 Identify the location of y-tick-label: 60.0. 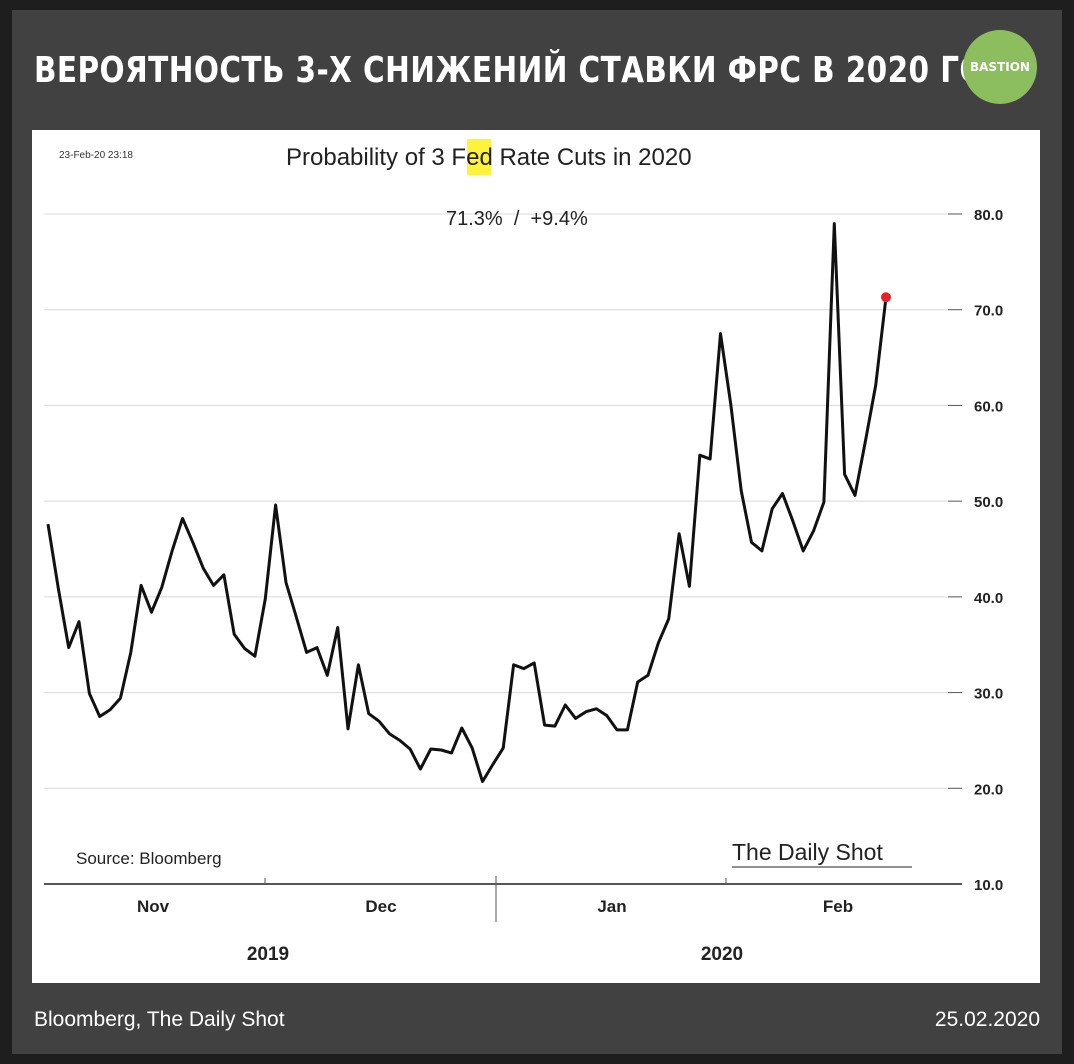
(988, 406).